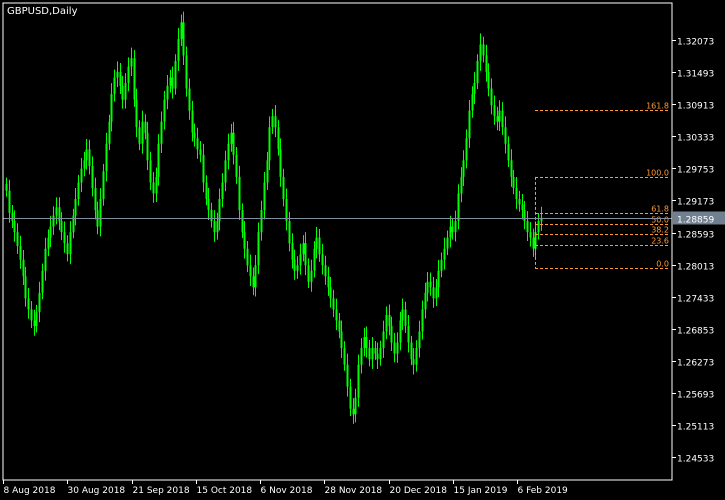  Describe the element at coordinates (42, 11) in the screenshot. I see `symbol-label: GBPUSD,Daily` at that location.